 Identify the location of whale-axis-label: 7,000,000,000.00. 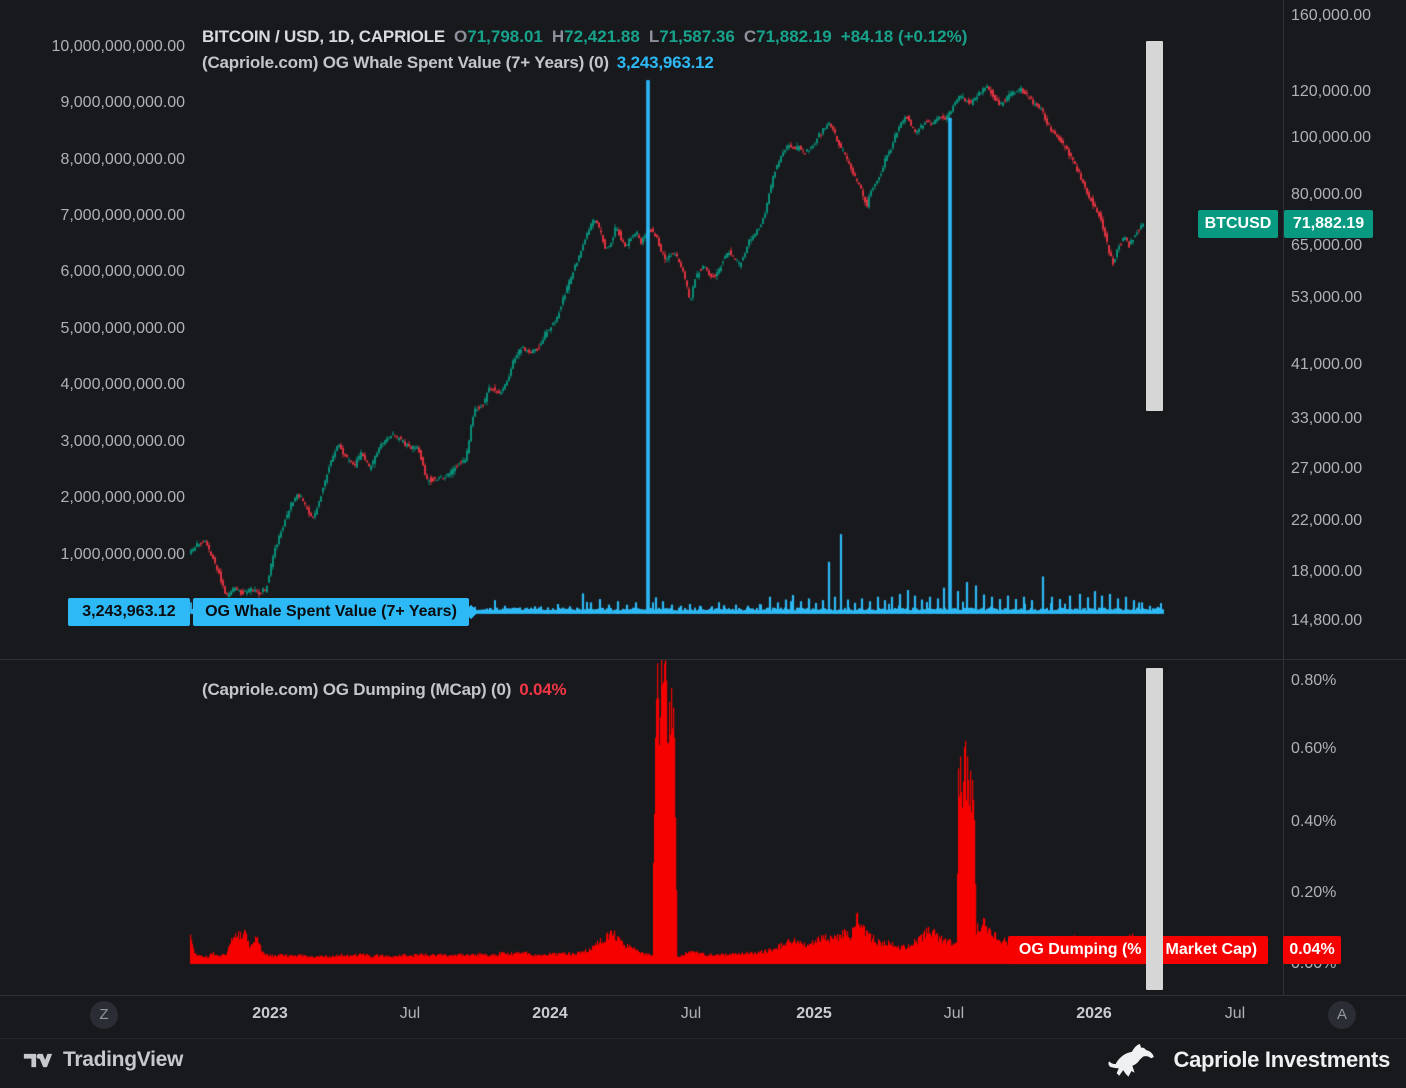
(122, 215).